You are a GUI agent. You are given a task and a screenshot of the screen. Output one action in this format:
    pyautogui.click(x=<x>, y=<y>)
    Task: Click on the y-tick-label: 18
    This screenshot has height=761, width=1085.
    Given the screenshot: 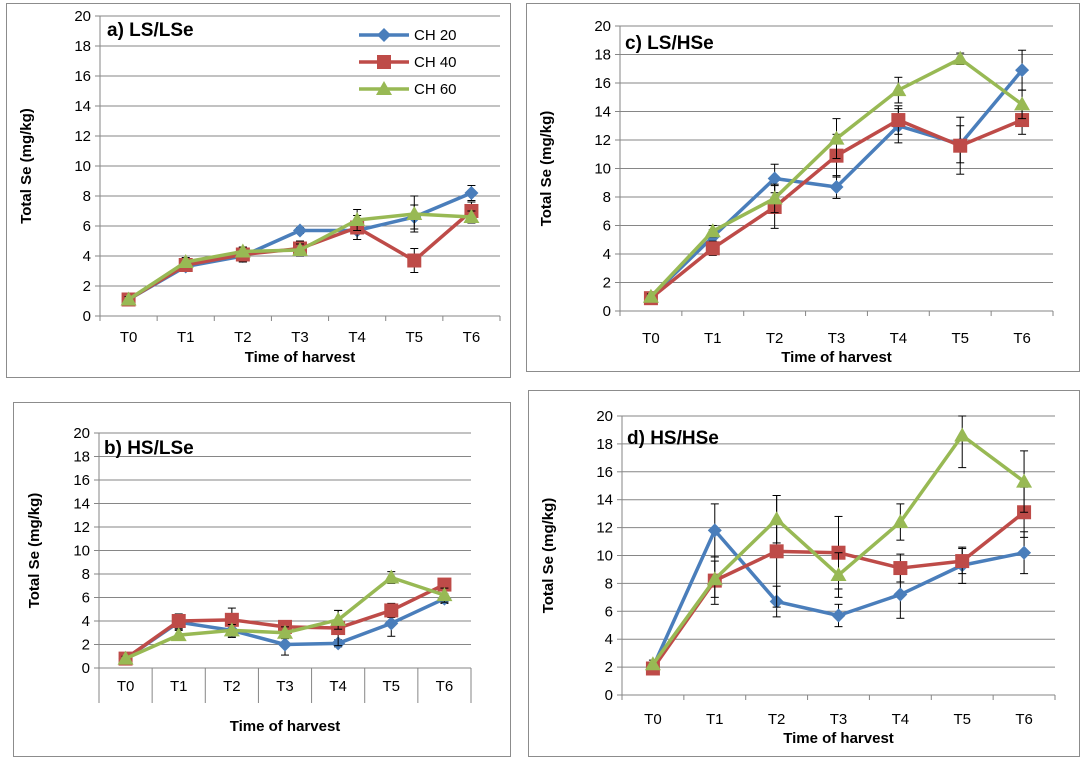 What is the action you would take?
    pyautogui.click(x=604, y=444)
    